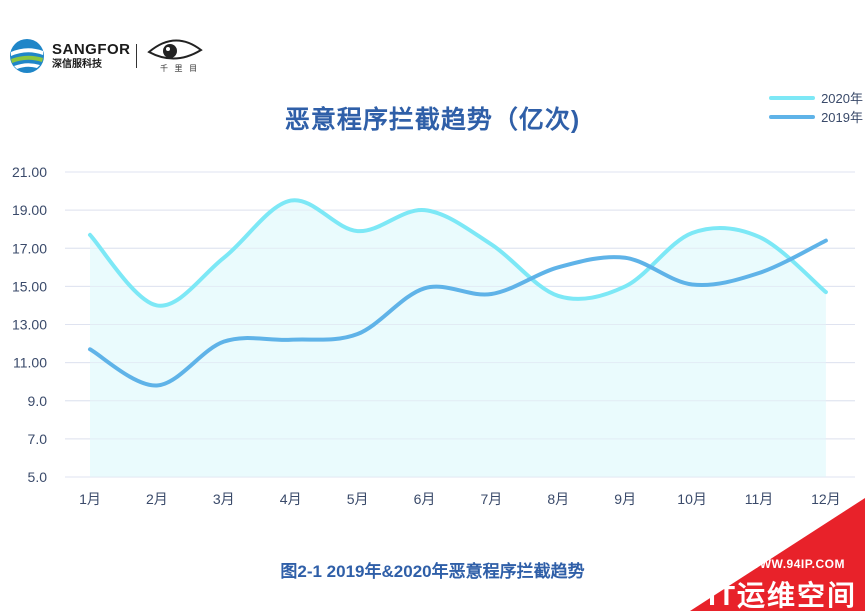  Describe the element at coordinates (692, 499) in the screenshot. I see `x-tick-label: 10月` at that location.